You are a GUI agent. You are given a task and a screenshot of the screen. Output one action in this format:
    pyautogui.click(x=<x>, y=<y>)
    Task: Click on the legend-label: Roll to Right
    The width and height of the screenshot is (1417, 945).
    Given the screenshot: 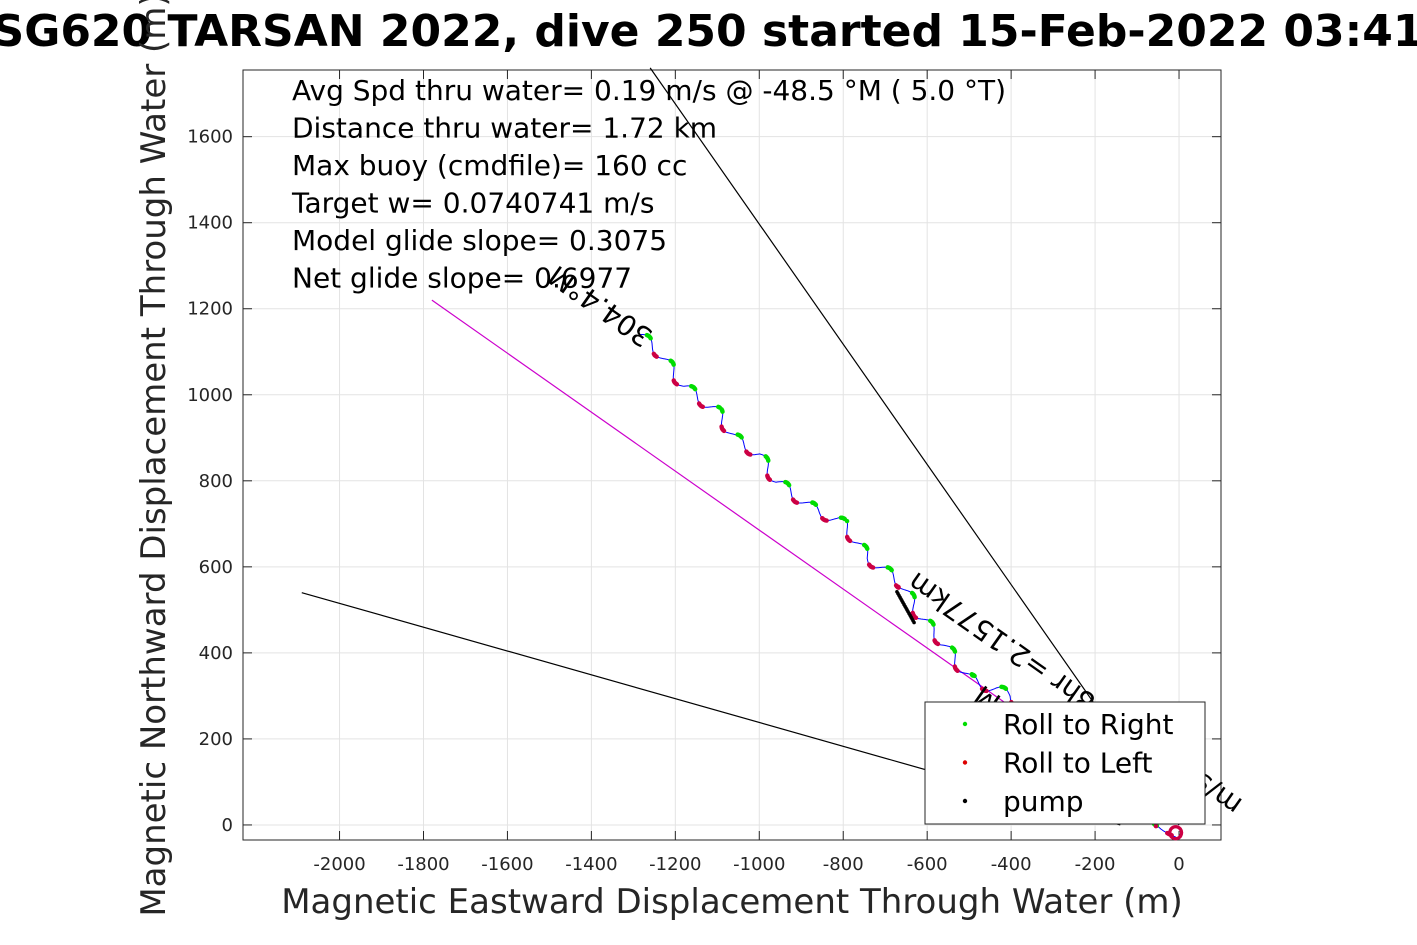 What is the action you would take?
    pyautogui.click(x=1088, y=724)
    